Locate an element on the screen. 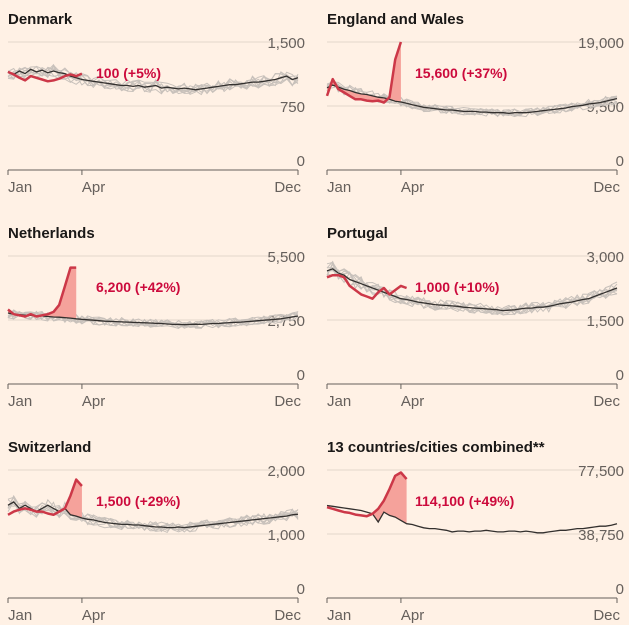 The image size is (629, 625). panel-title: Portugal is located at coordinates (357, 233).